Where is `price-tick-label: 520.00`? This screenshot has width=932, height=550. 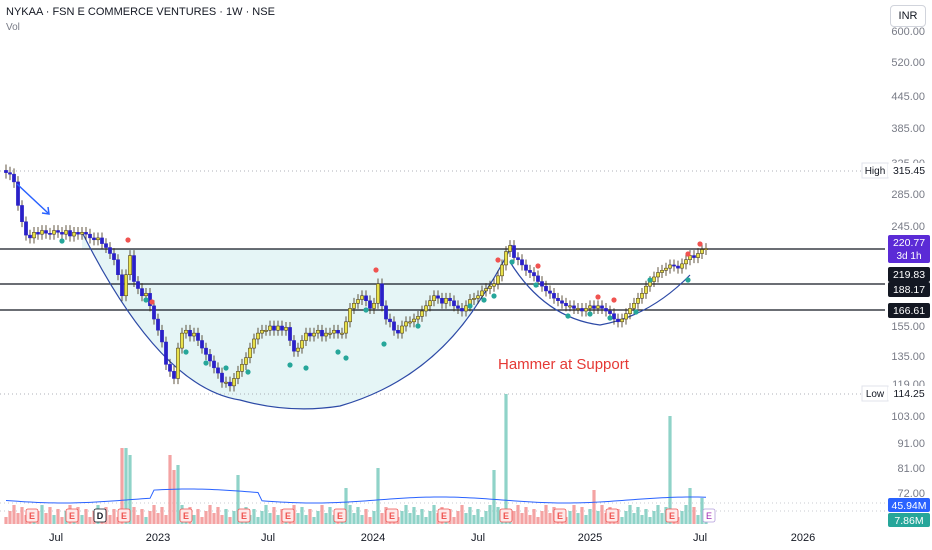 price-tick-label: 520.00 is located at coordinates (908, 63).